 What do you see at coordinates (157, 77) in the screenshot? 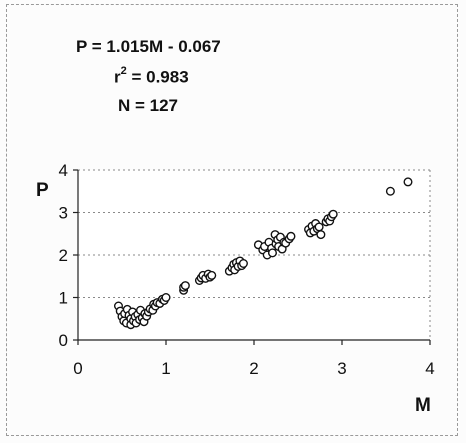
I see `r-squared-value: = 0.983` at bounding box center [157, 77].